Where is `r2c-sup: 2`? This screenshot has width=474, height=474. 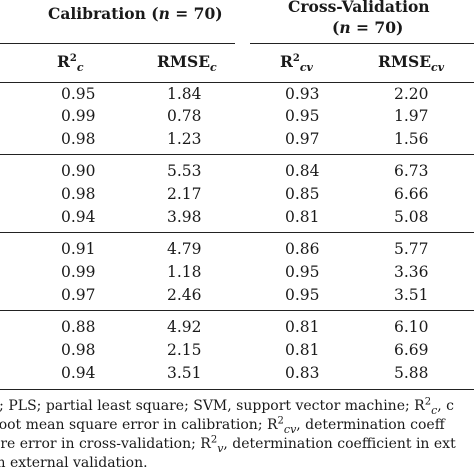
r2c-sup: 2 is located at coordinates (73, 58).